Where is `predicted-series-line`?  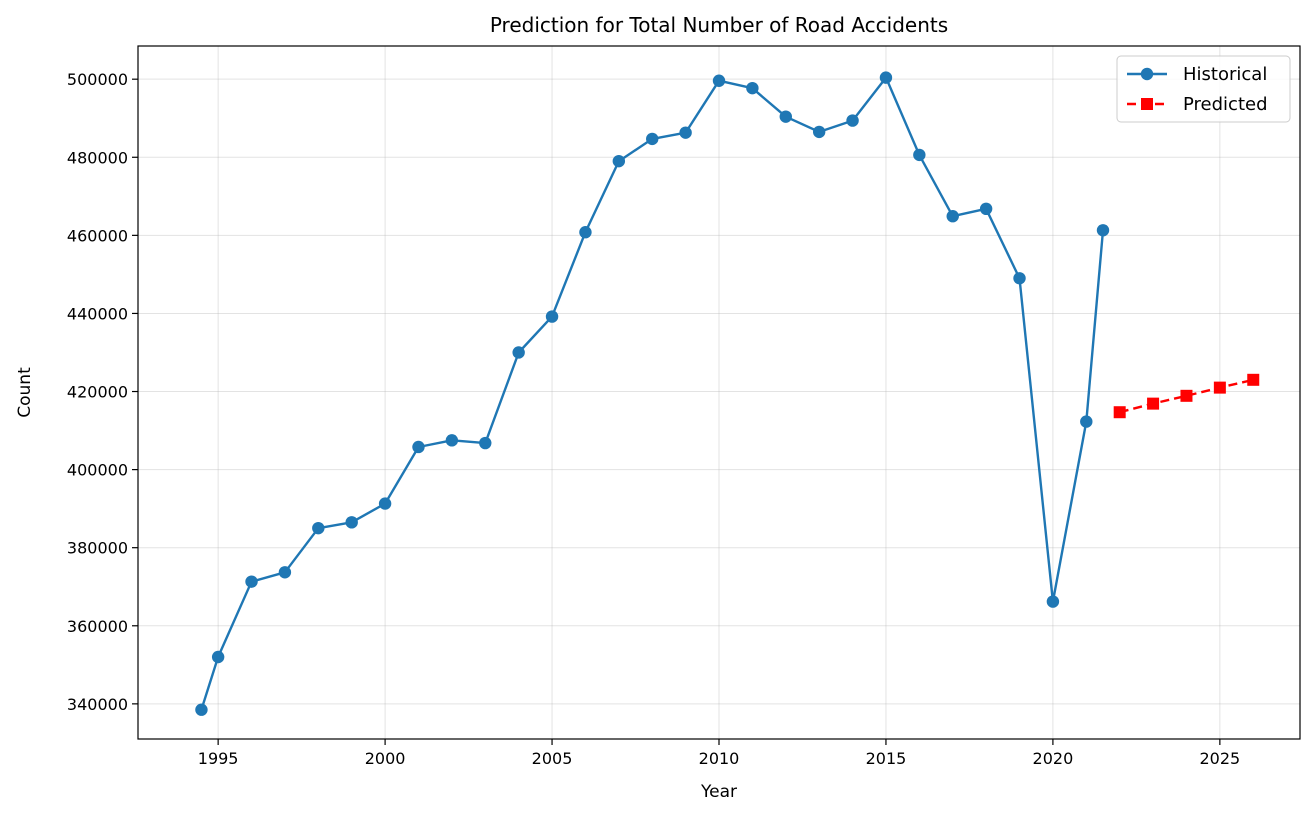
predicted-series-line is located at coordinates (1186, 396).